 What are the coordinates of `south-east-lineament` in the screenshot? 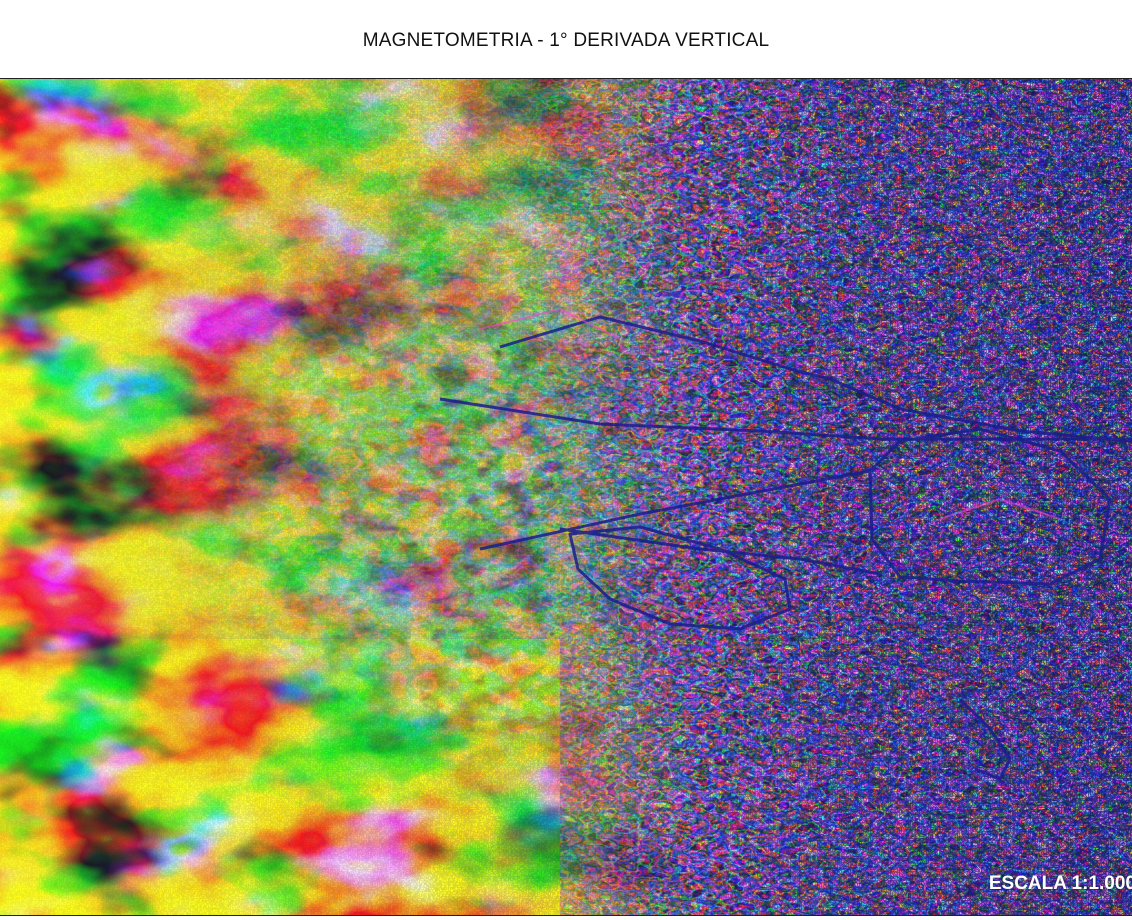 It's located at (985, 739).